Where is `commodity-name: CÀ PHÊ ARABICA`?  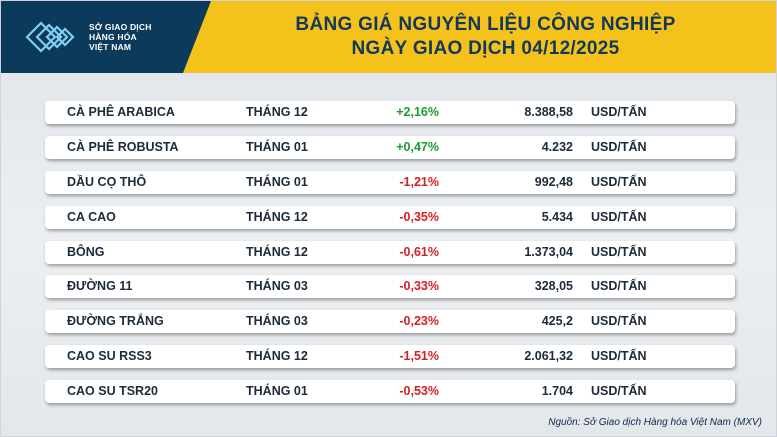
commodity-name: CÀ PHÊ ARABICA is located at coordinates (121, 112).